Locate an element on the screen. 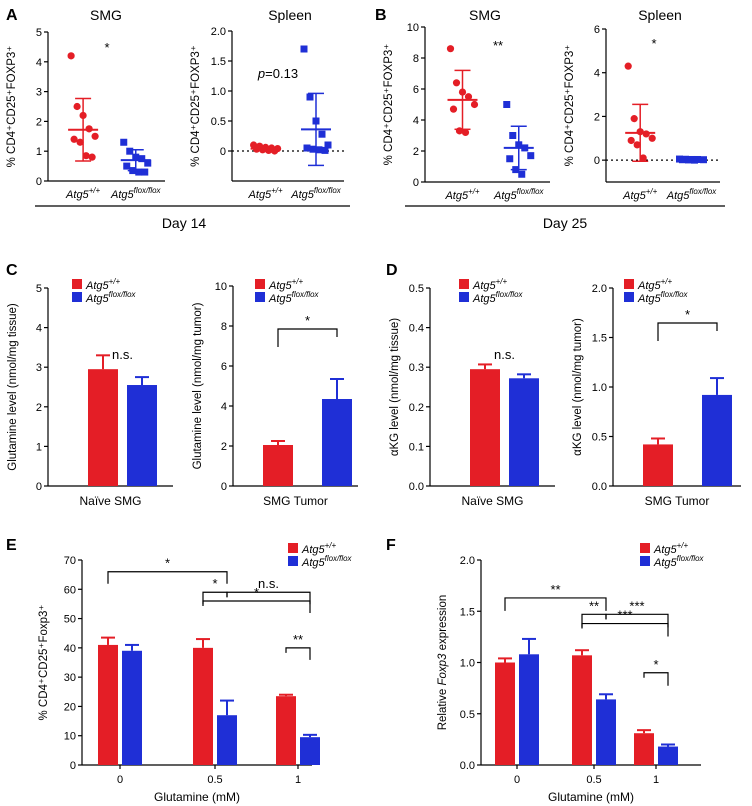 This screenshot has height=806, width=752. y-tick-label: 10 is located at coordinates (70, 737).